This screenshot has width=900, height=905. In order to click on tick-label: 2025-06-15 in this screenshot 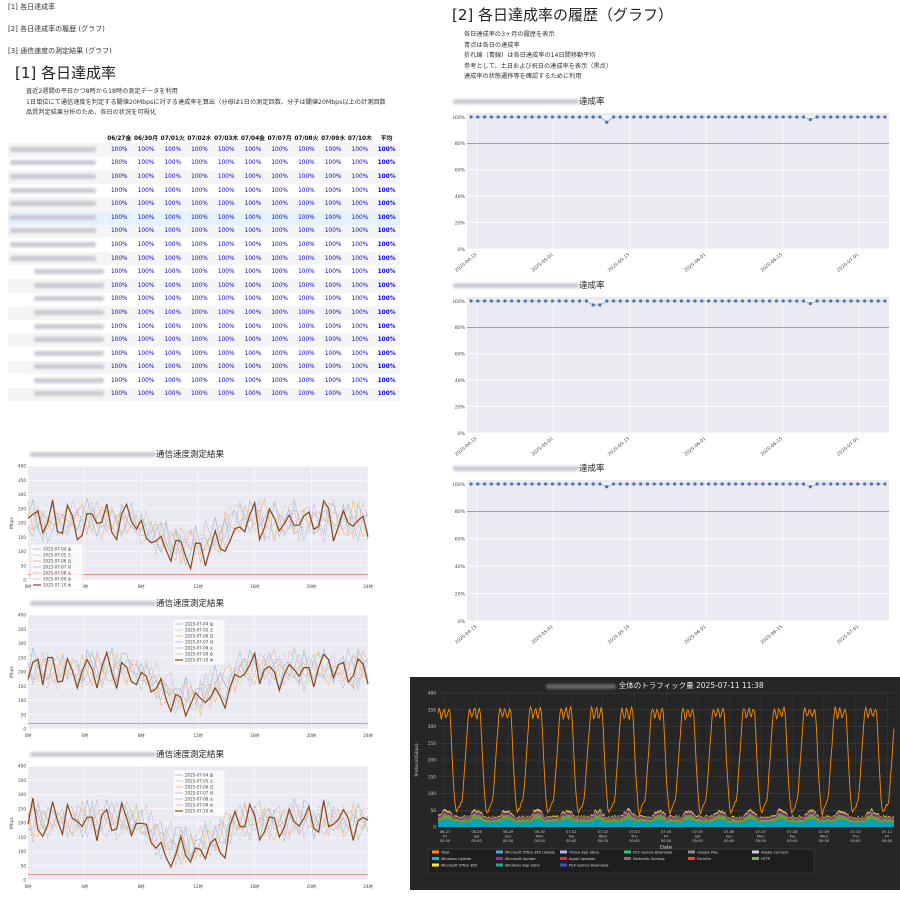, I will do `click(772, 635)`.